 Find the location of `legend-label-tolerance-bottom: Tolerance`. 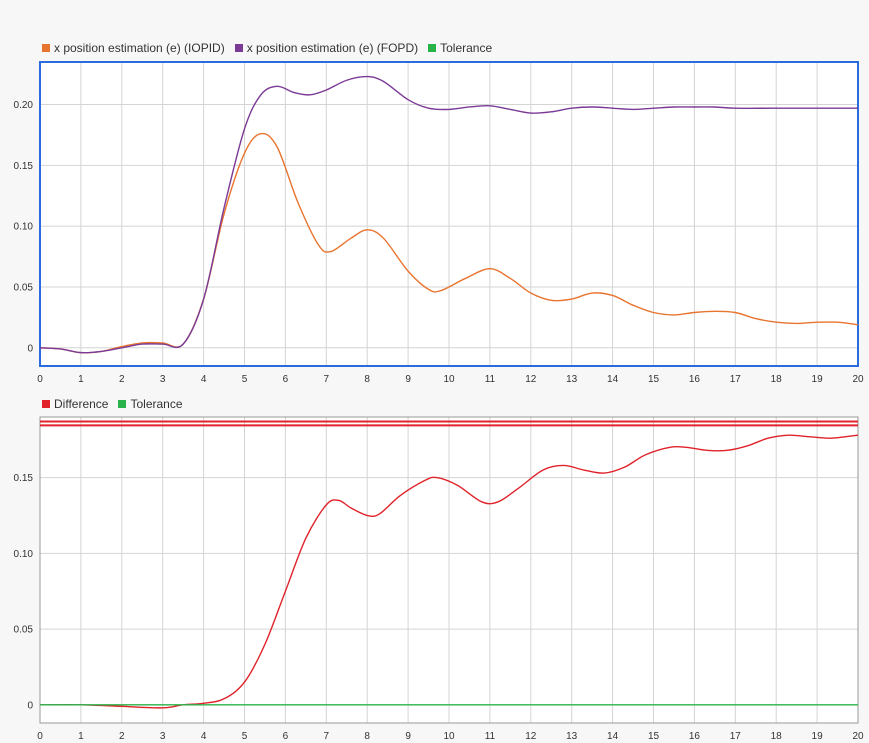

legend-label-tolerance-bottom: Tolerance is located at coordinates (156, 404).